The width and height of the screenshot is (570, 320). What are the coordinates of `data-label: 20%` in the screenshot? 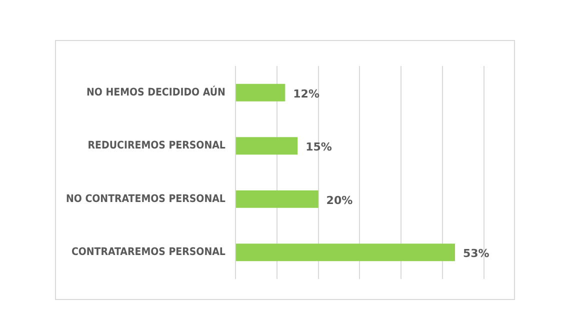 It's located at (339, 200).